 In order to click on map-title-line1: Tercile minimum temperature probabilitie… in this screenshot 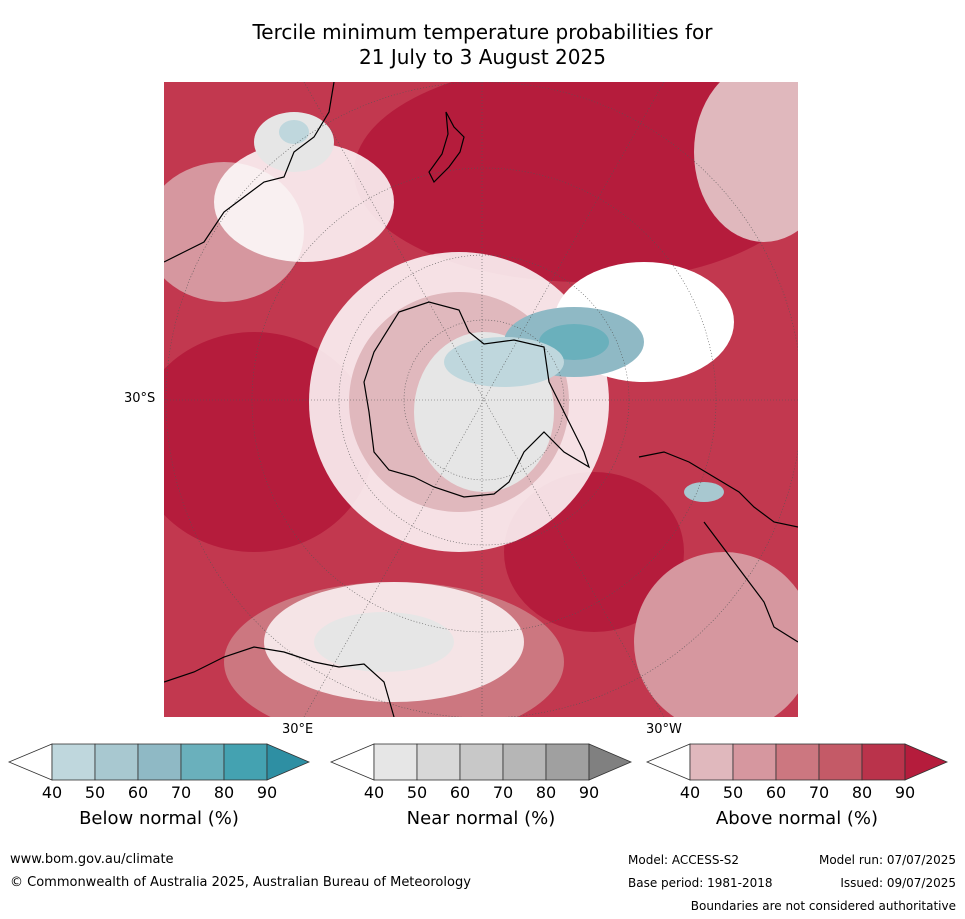, I will do `click(482, 32)`.